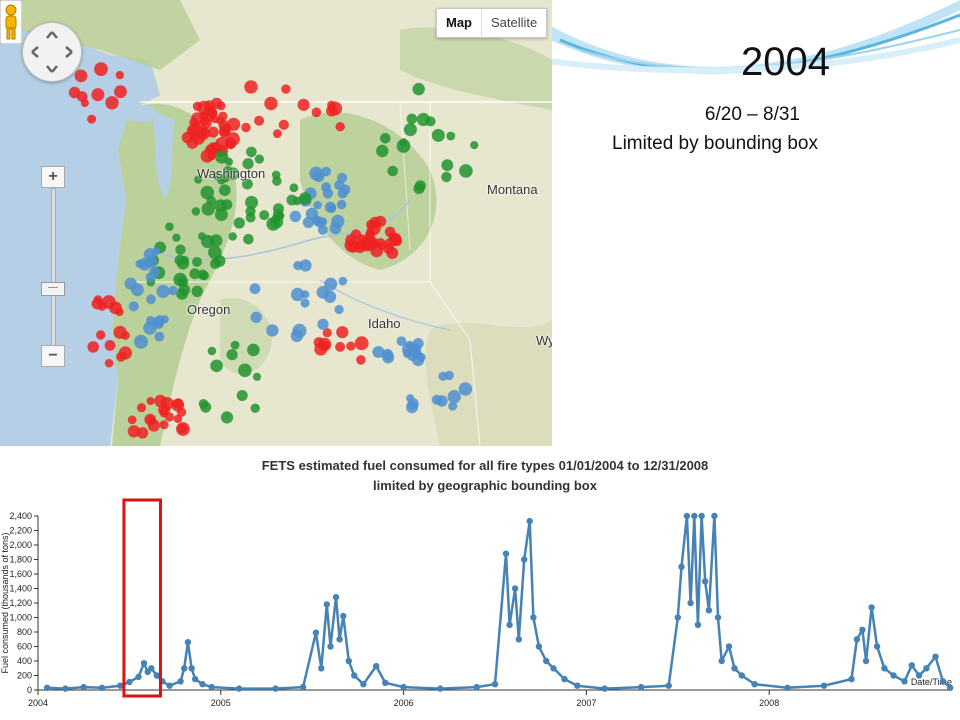 The width and height of the screenshot is (960, 720). What do you see at coordinates (209, 309) in the screenshot?
I see `map-label-oregon: Oregon` at bounding box center [209, 309].